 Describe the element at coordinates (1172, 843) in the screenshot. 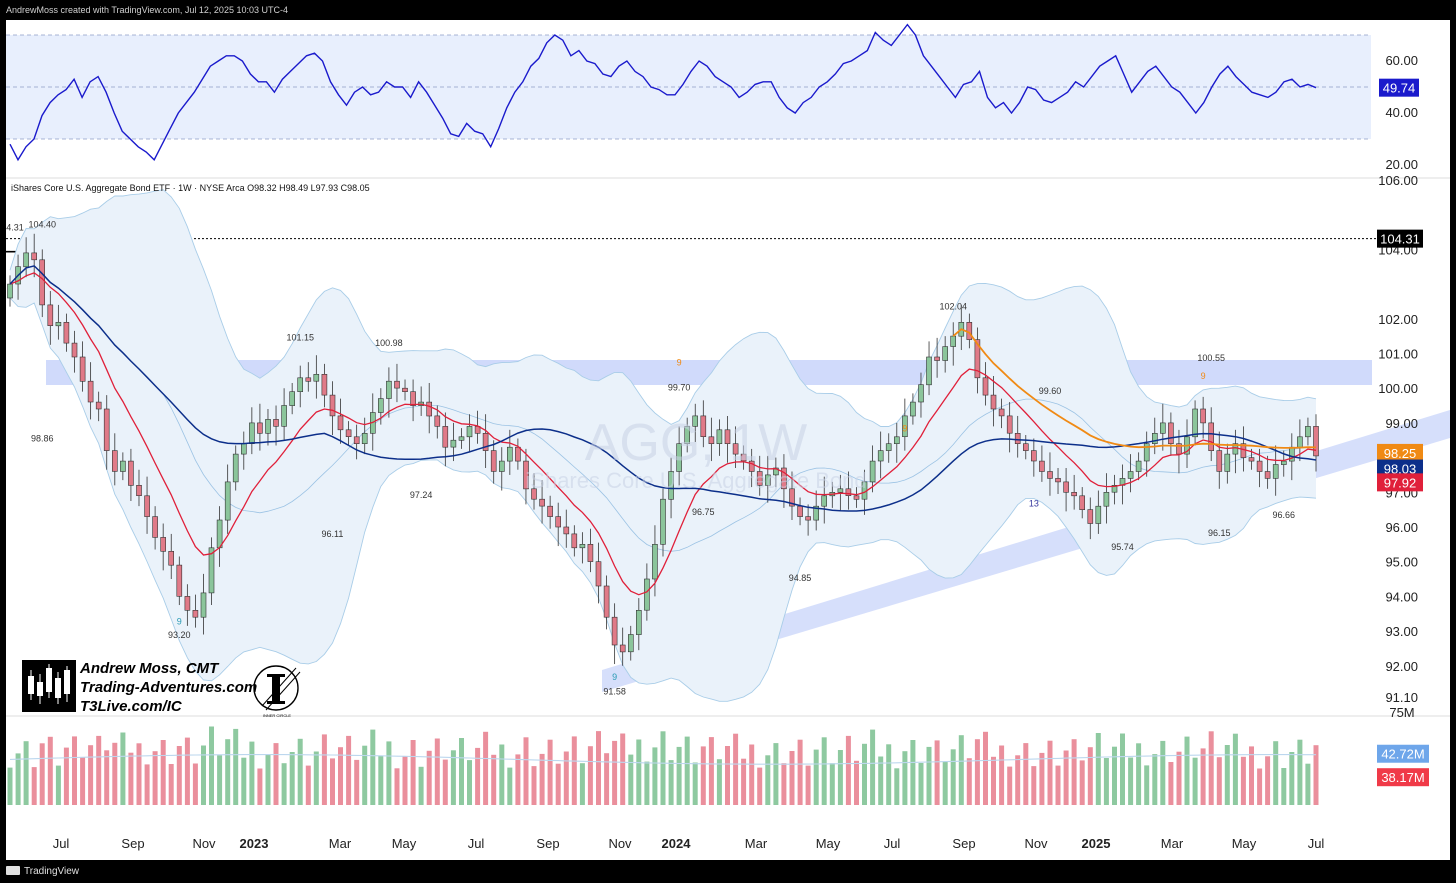

I see `time-tick-label: Mar` at that location.